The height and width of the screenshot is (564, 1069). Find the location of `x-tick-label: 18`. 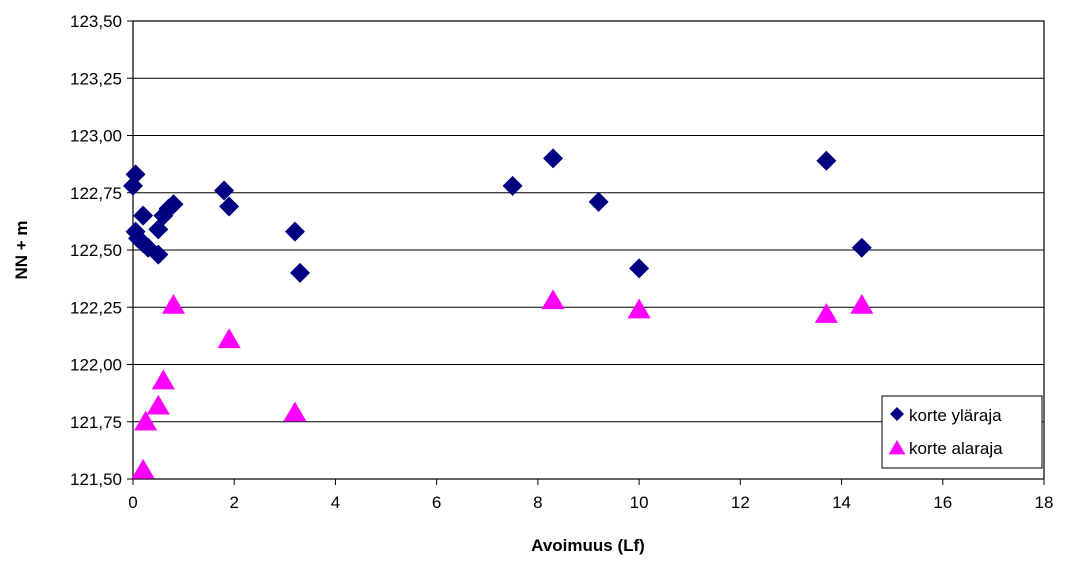

x-tick-label: 18 is located at coordinates (1044, 502).